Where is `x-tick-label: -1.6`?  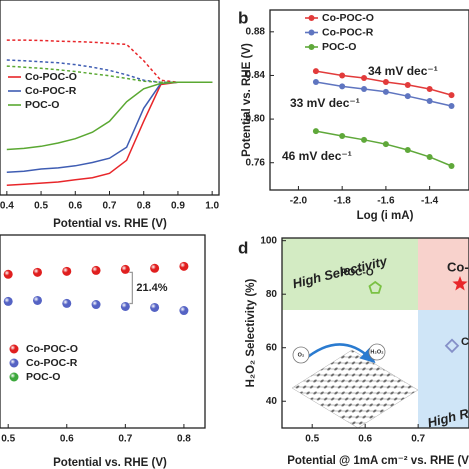
x-tick-label: -1.6 is located at coordinates (386, 201).